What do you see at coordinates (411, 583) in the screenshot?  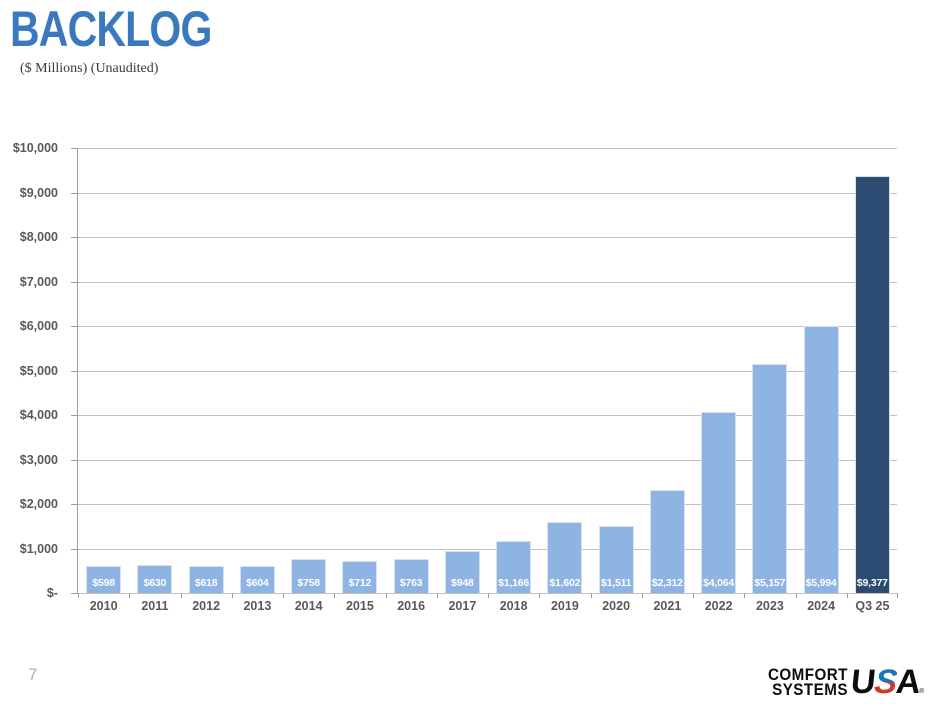 I see `bar-value-label: $763` at bounding box center [411, 583].